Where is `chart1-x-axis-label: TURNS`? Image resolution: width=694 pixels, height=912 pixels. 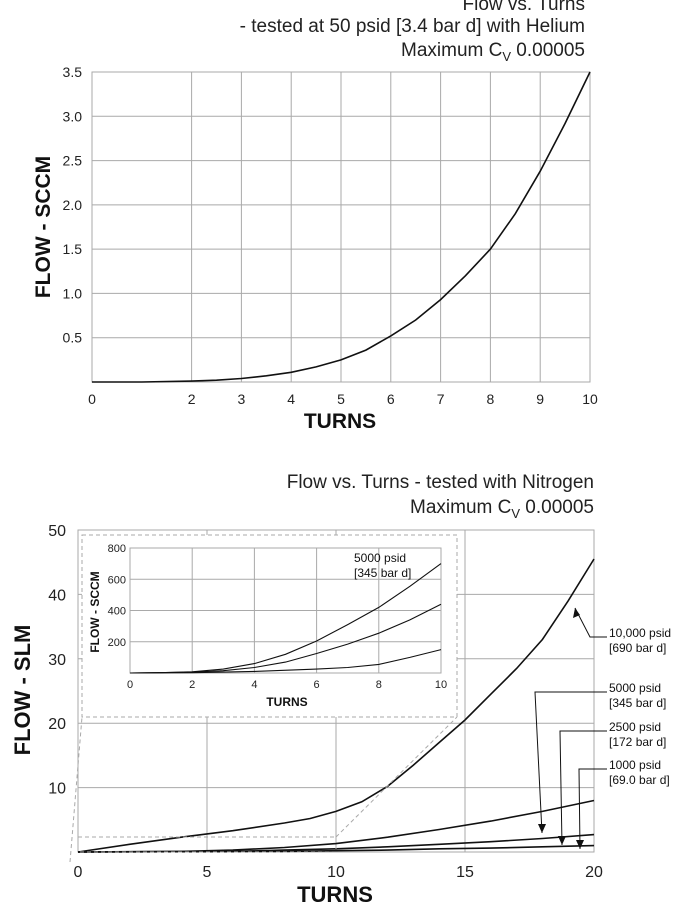 chart1-x-axis-label: TURNS is located at coordinates (340, 421).